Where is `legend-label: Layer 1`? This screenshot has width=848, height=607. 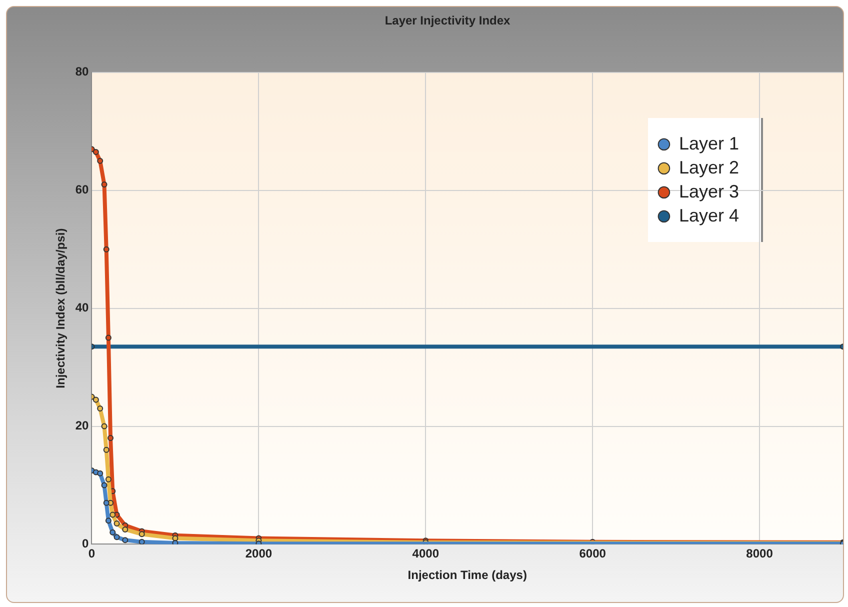
legend-label: Layer 1 is located at coordinates (709, 143).